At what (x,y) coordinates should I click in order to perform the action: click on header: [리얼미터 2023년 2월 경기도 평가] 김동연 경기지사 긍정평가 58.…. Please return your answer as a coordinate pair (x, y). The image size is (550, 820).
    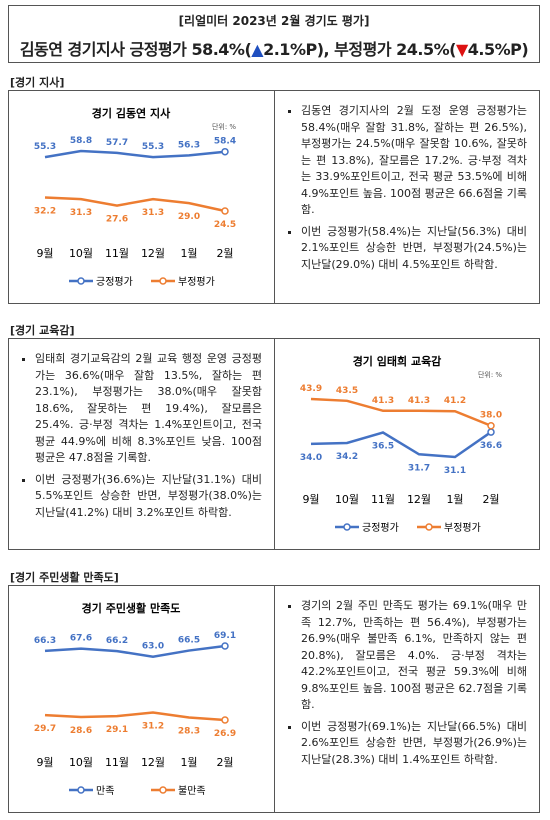
    Looking at the image, I should click on (274, 34).